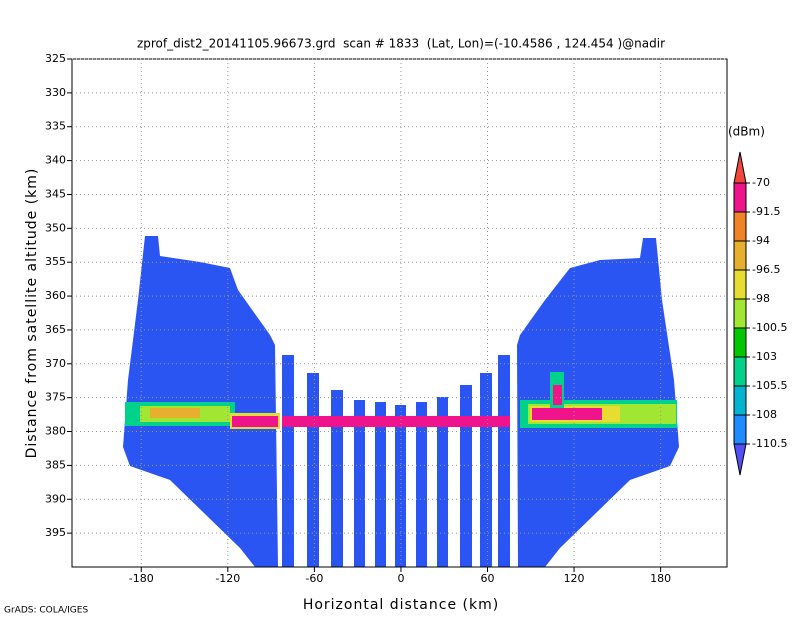 Image resolution: width=800 pixels, height=618 pixels. Describe the element at coordinates (46, 611) in the screenshot. I see `footer: GrADS: COLA/IGES` at that location.